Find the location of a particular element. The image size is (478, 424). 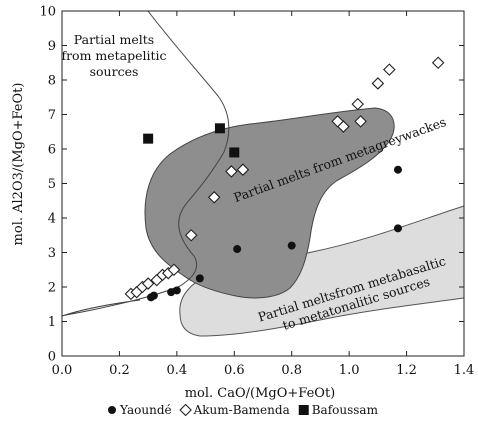

y-tick-label: 7 is located at coordinates (52, 115).